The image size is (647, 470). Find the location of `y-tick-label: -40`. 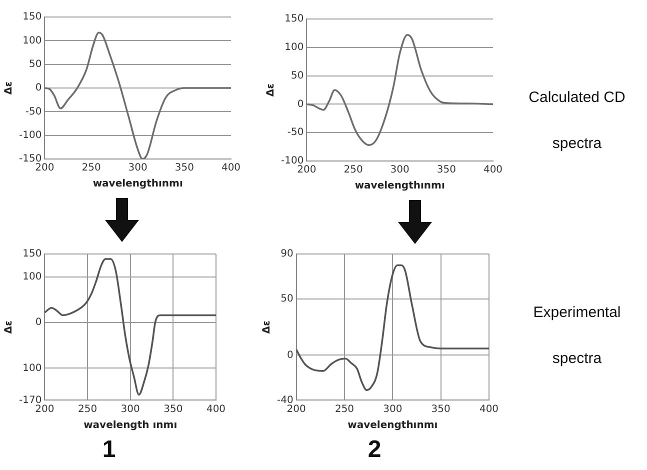

y-tick-label: -40 is located at coordinates (285, 400).